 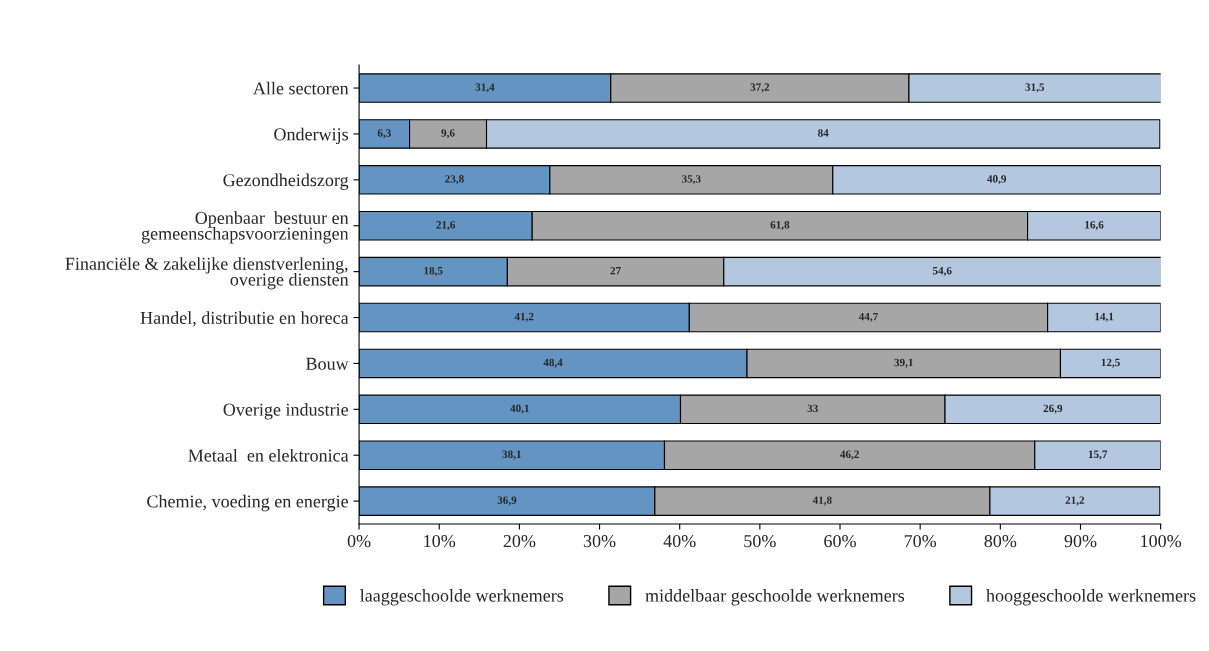 I want to click on data-label: 6,3, so click(x=384, y=134).